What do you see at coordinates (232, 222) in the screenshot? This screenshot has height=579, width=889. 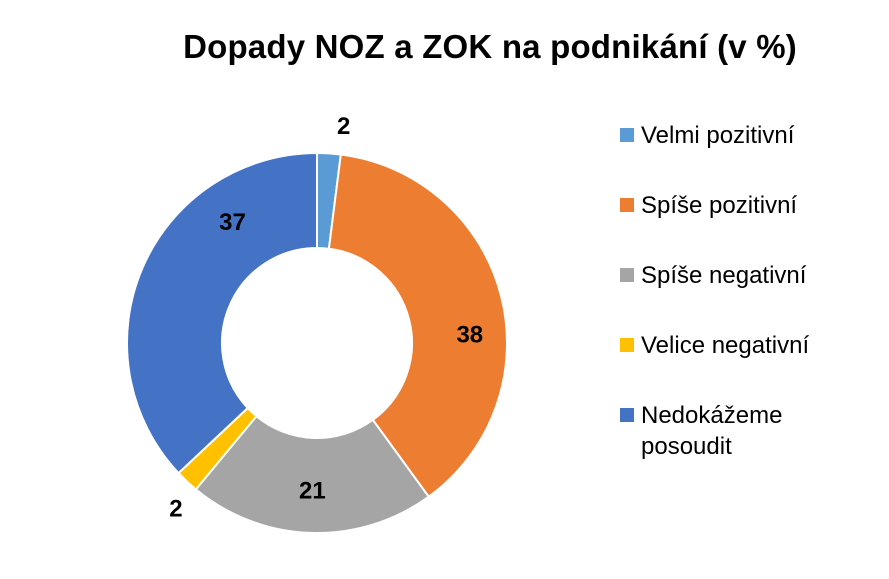 I see `data-label-nedokážeme-posoudit: 37` at bounding box center [232, 222].